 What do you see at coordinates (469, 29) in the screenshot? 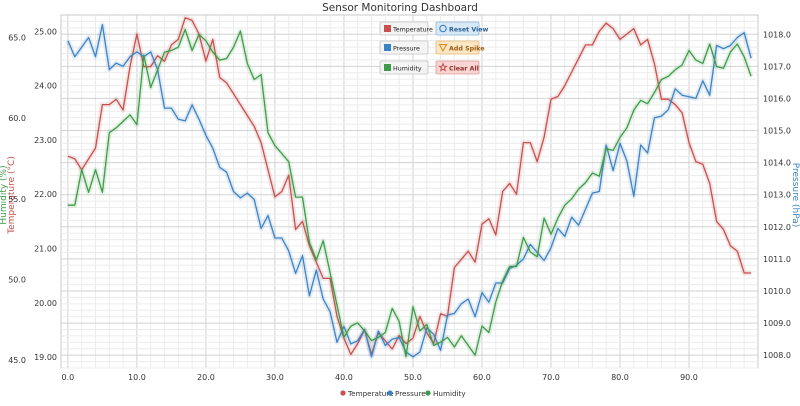
I see `button-label: Reset View` at bounding box center [469, 29].